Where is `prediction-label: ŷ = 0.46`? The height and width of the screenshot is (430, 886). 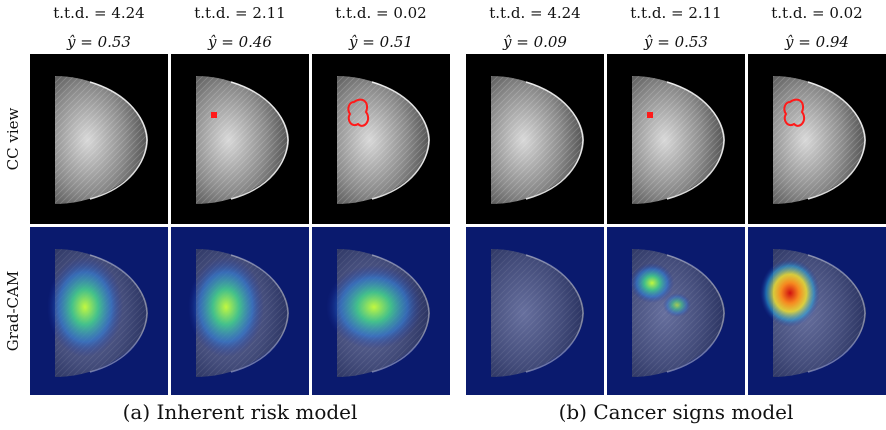
prediction-label: ŷ = 0.46 is located at coordinates (240, 42).